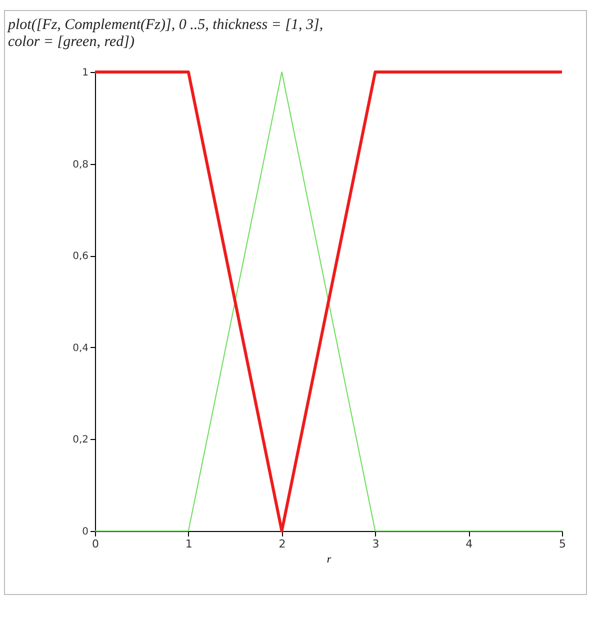  What do you see at coordinates (80, 348) in the screenshot?
I see `y-tick-label: 0,4` at bounding box center [80, 348].